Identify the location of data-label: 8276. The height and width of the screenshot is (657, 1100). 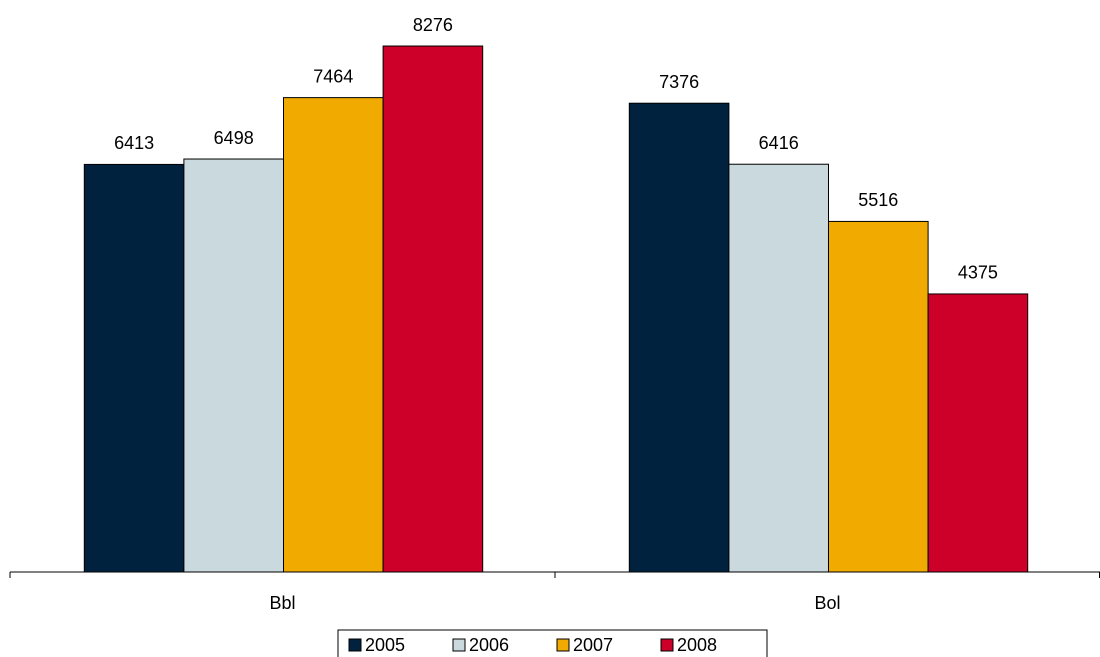
(433, 25).